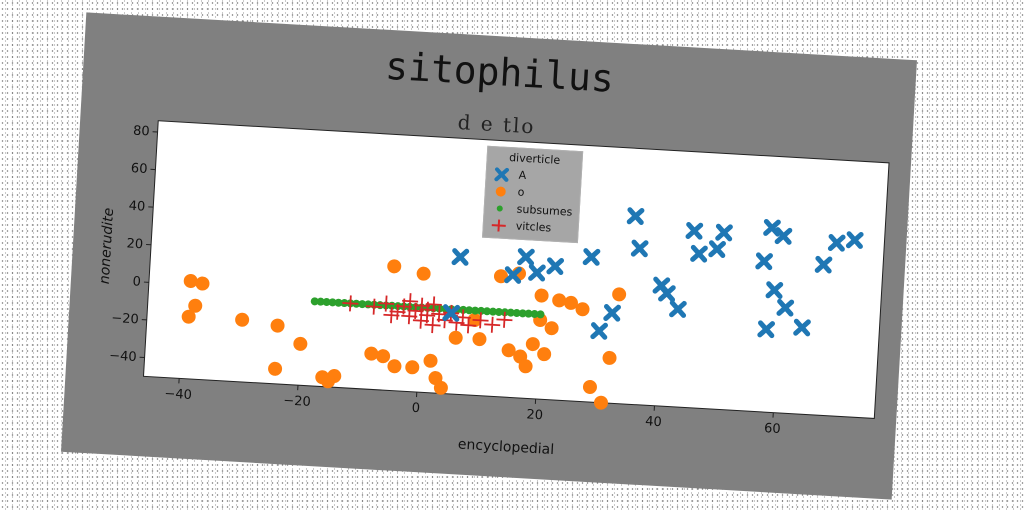 The width and height of the screenshot is (1024, 512). Describe the element at coordinates (178, 395) in the screenshot. I see `x-tick-label: −40` at that location.